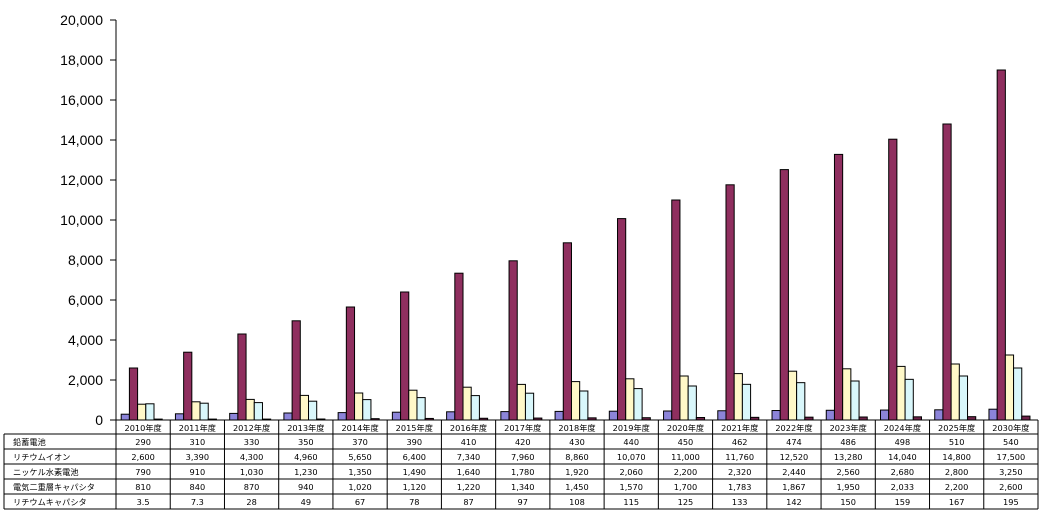 The height and width of the screenshot is (520, 1043). What do you see at coordinates (143, 428) in the screenshot?
I see `x-category-label: 2010年度` at bounding box center [143, 428].